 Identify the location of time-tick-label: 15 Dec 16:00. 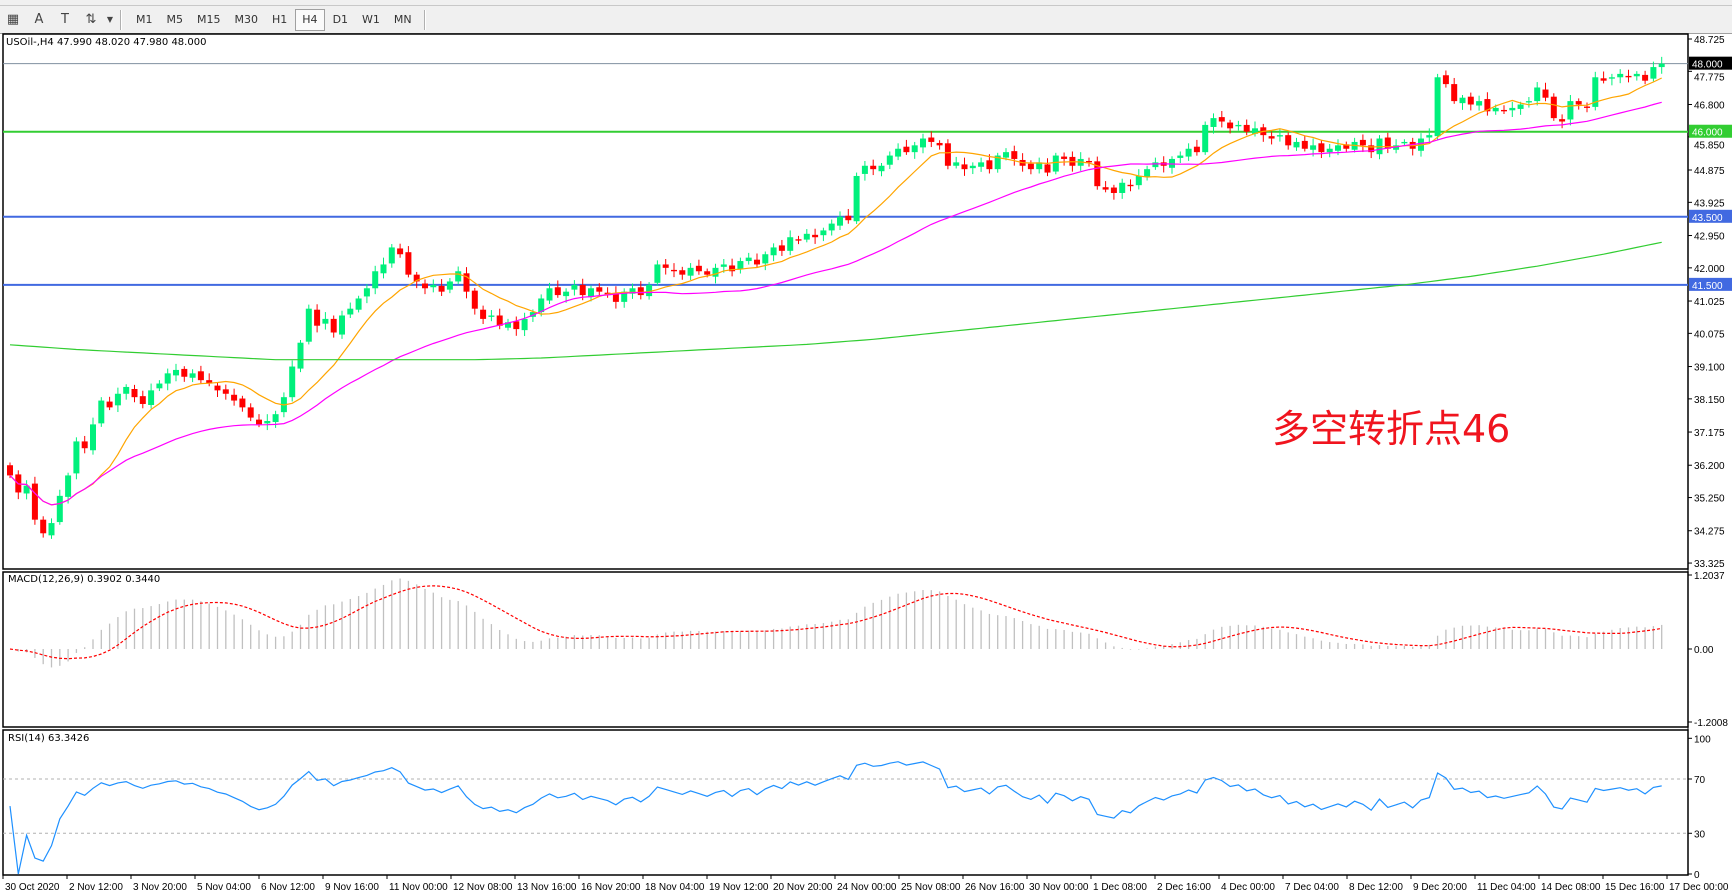
(1635, 887).